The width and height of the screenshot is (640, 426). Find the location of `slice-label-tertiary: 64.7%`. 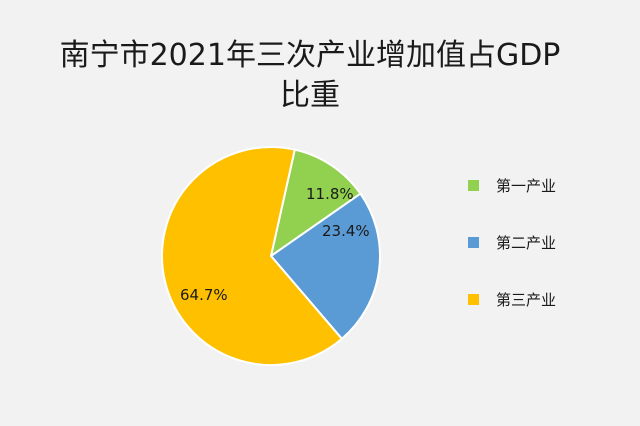

slice-label-tertiary: 64.7% is located at coordinates (204, 295).